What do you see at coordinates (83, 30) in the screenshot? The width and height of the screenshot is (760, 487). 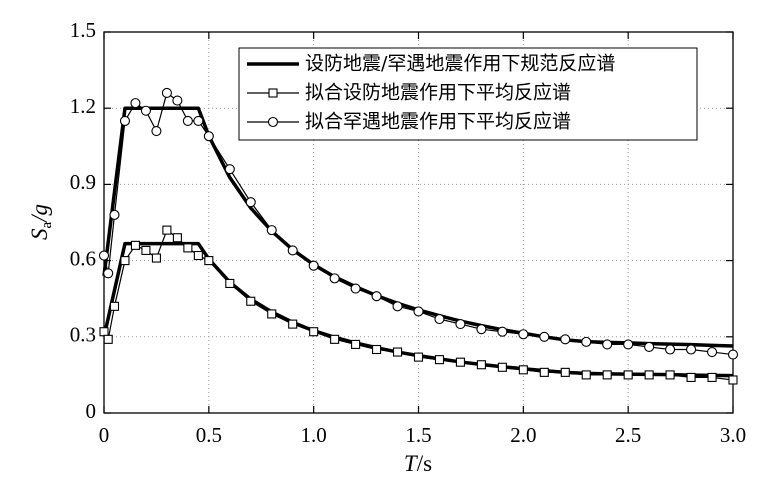 I see `y-tick-label: 1.5` at bounding box center [83, 30].